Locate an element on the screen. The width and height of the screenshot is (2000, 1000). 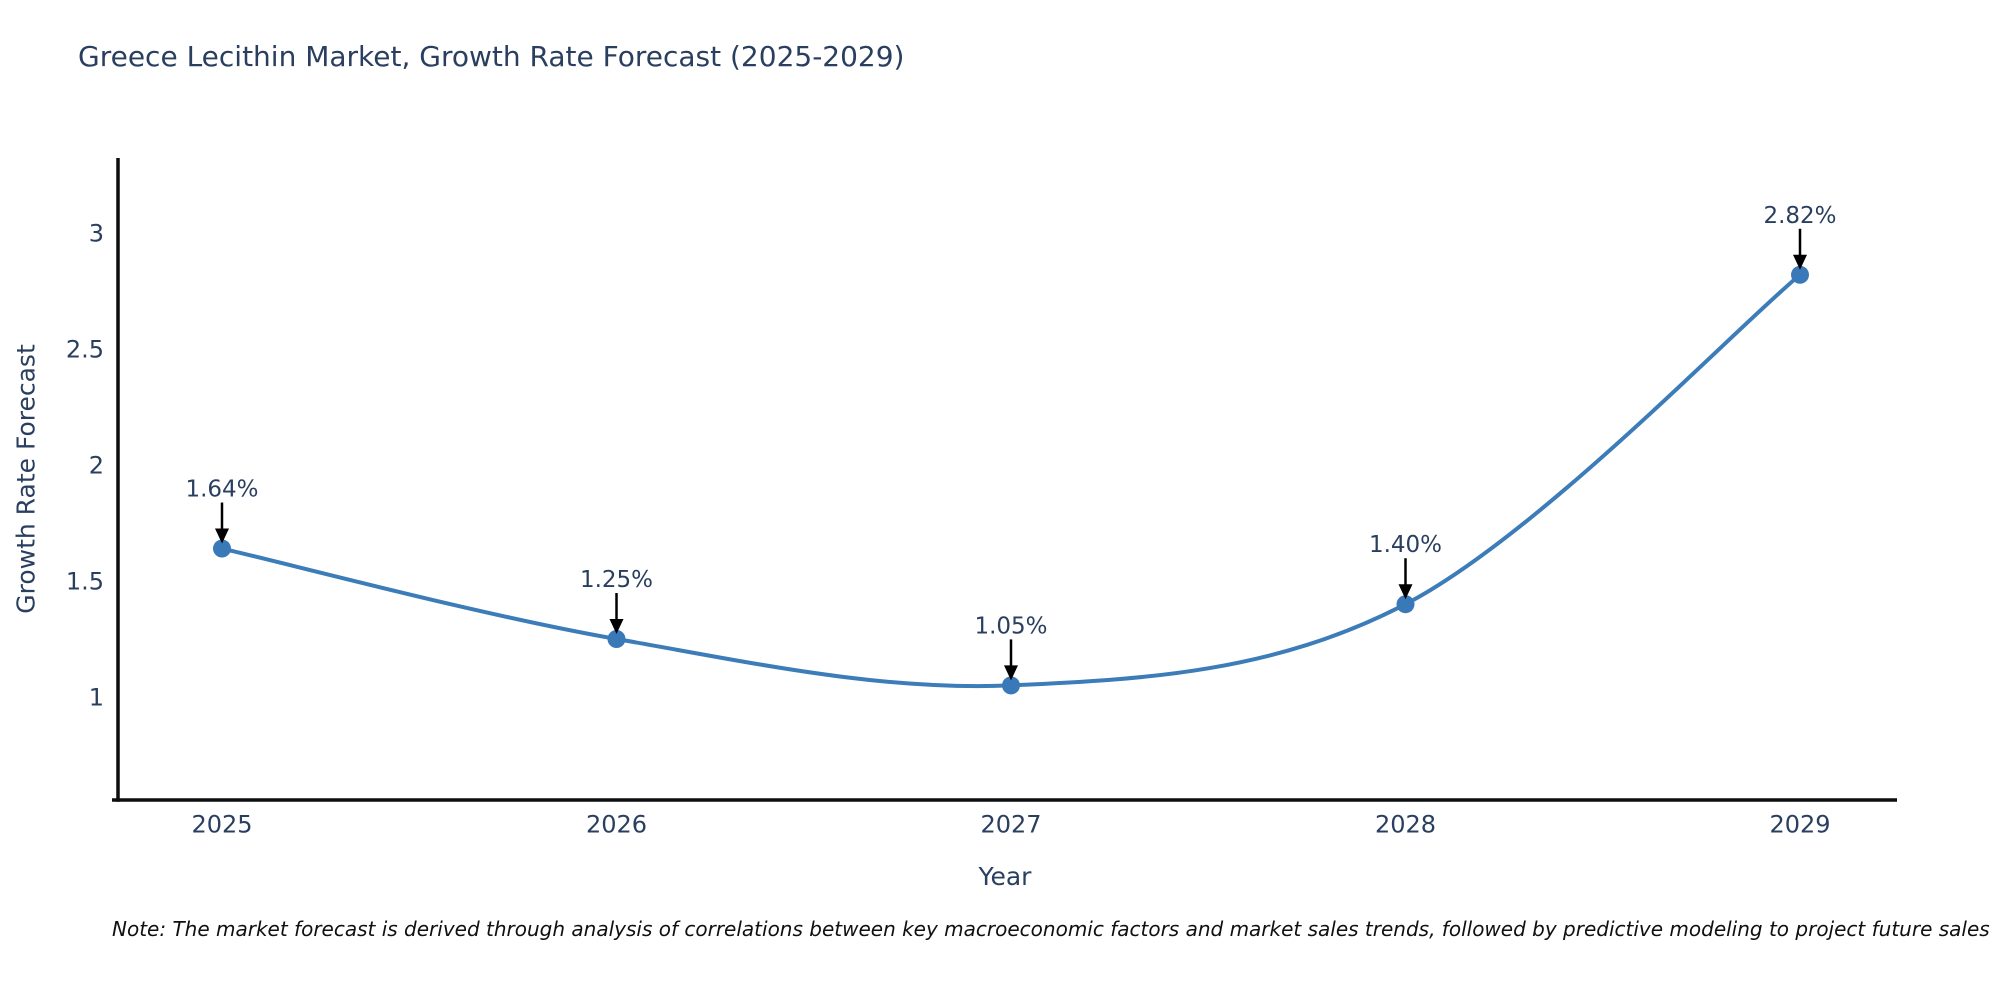
data-point-label: 2.82% is located at coordinates (1799, 216).